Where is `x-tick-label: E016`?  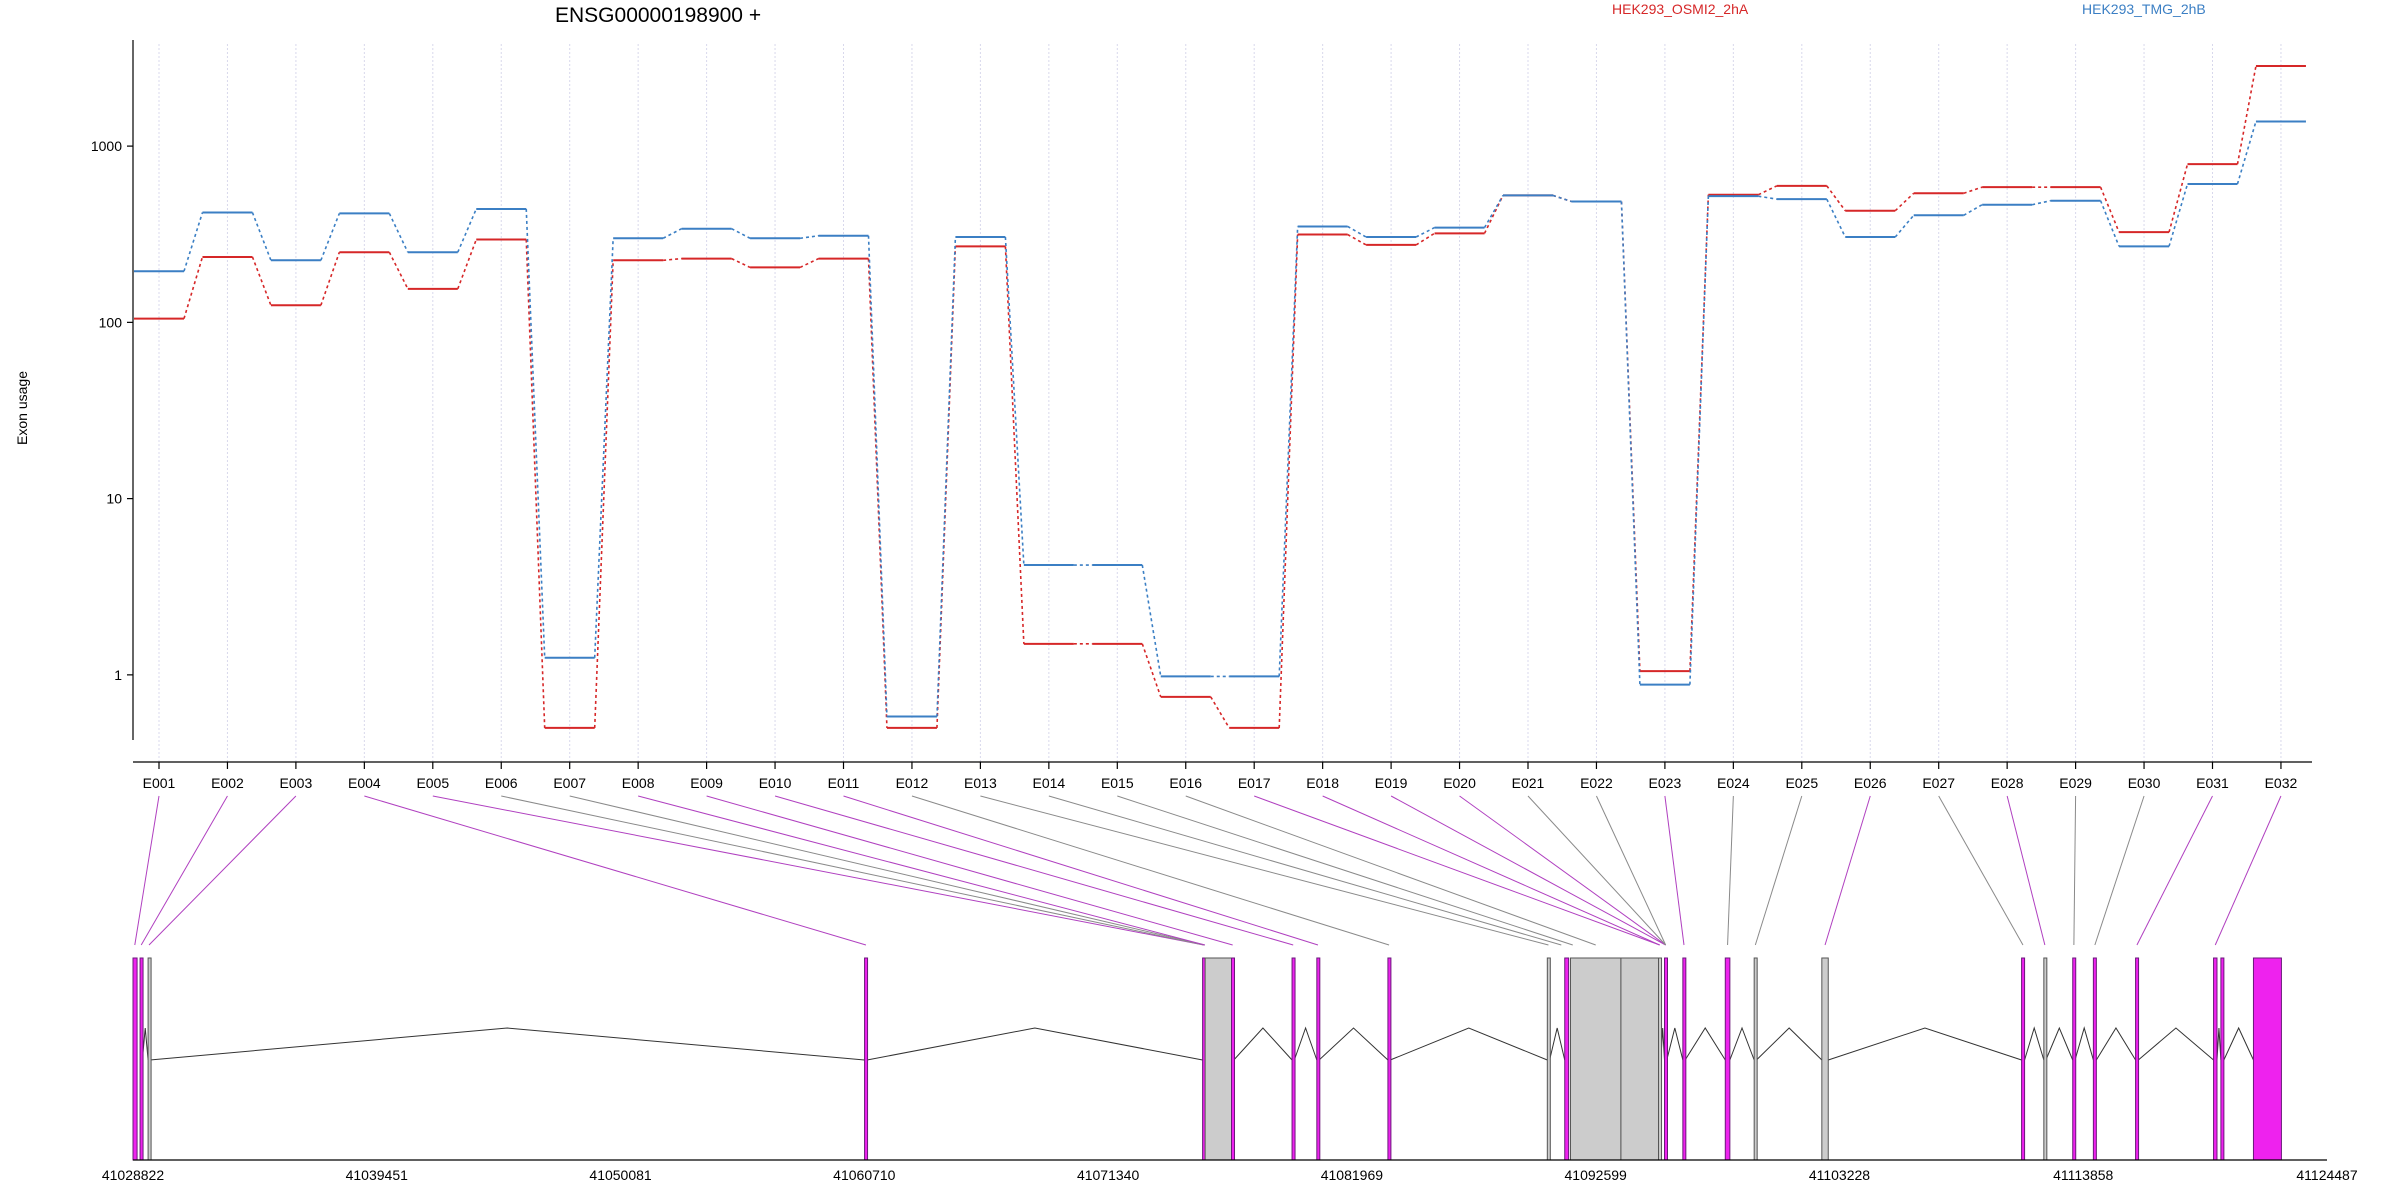 x-tick-label: E016 is located at coordinates (1185, 783).